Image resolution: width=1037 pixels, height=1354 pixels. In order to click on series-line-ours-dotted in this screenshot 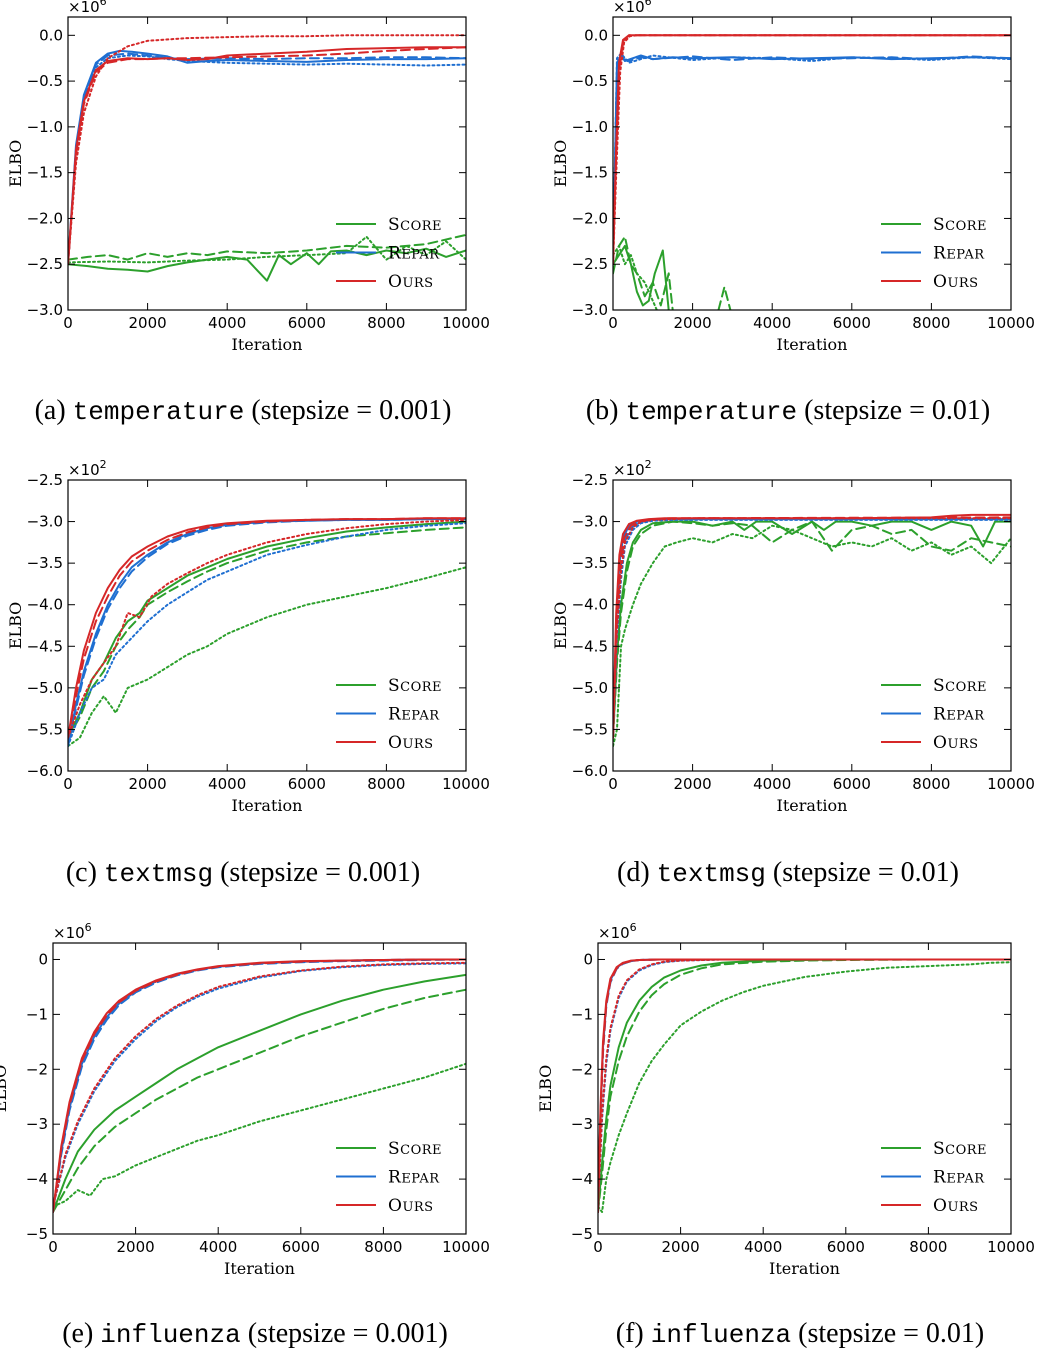, I will do `click(259, 1084)`.